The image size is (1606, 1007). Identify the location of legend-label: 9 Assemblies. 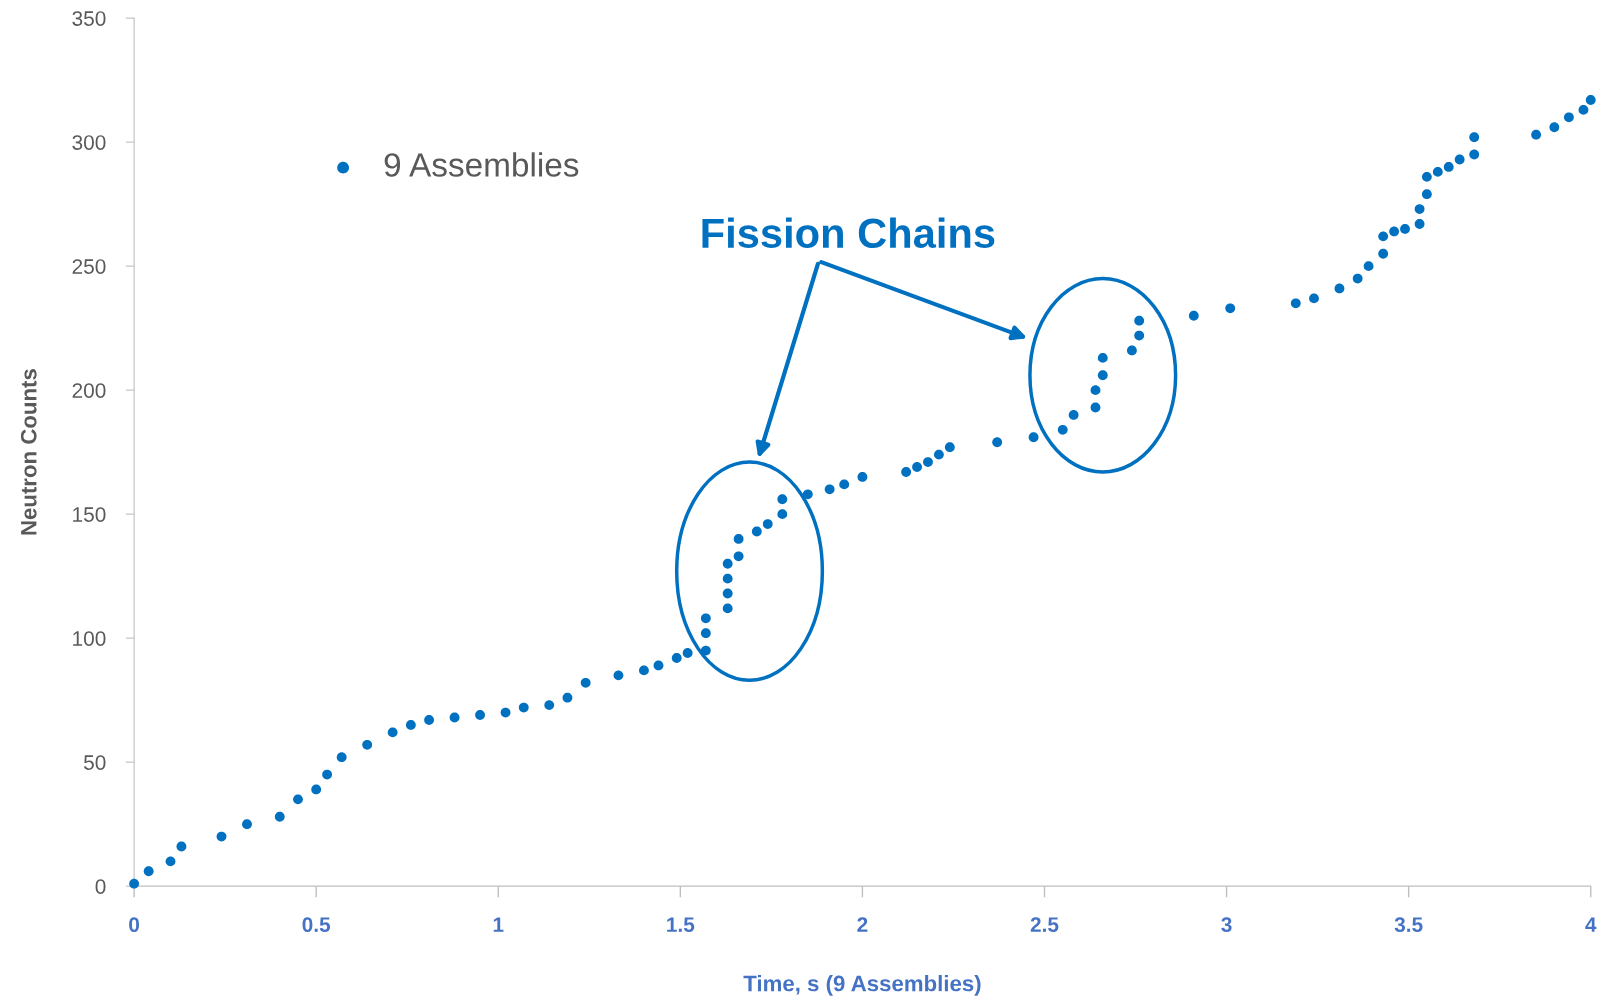
(481, 164).